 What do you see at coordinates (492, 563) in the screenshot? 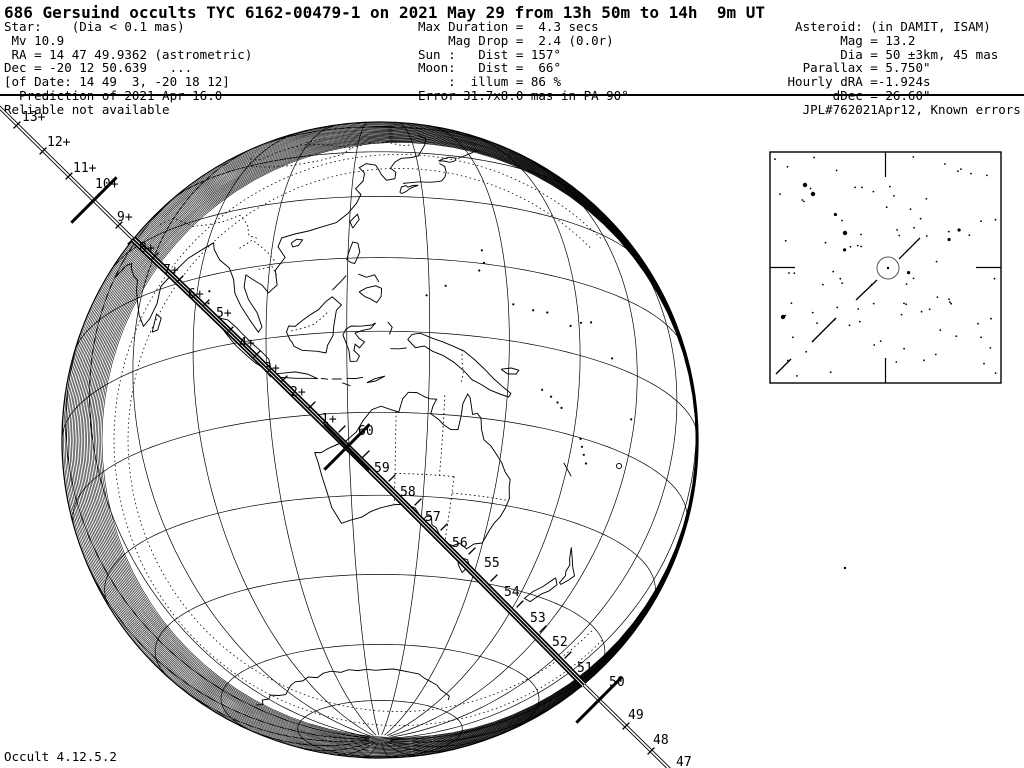
I see `path-label-55: 55` at bounding box center [492, 563].